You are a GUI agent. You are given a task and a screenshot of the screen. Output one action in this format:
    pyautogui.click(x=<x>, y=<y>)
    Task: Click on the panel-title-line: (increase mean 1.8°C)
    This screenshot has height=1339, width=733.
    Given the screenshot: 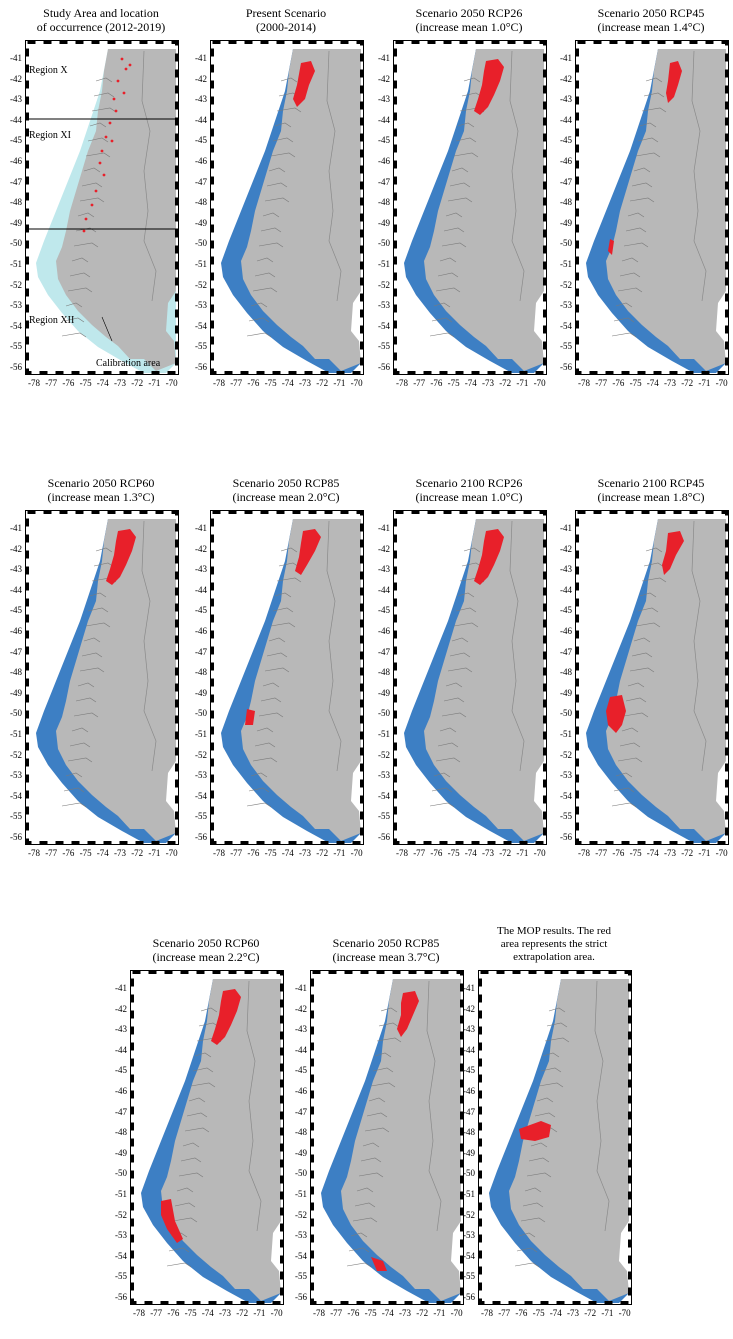 What is the action you would take?
    pyautogui.click(x=651, y=497)
    